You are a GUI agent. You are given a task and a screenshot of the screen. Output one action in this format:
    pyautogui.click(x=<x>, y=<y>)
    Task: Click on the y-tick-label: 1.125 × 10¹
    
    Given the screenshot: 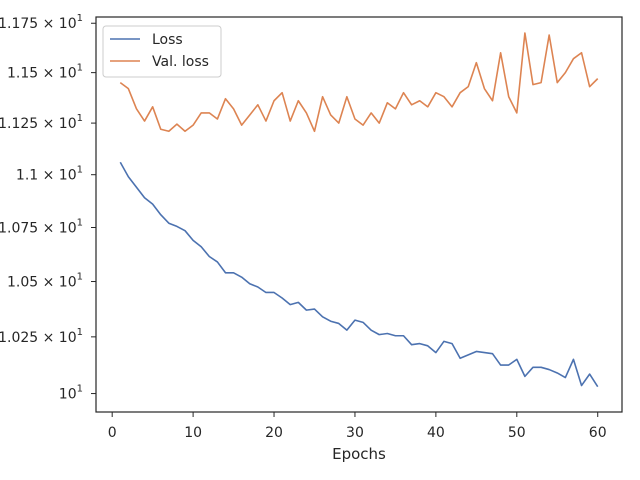 What is the action you would take?
    pyautogui.click(x=41, y=122)
    